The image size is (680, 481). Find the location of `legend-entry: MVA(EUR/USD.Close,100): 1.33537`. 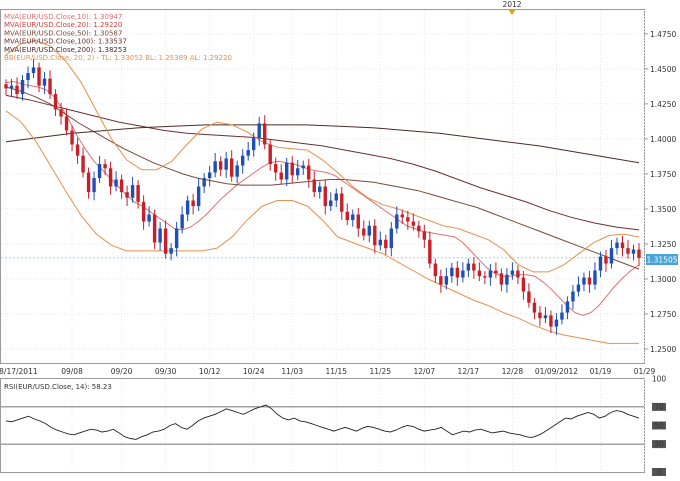

legend-entry: MVA(EUR/USD.Close,100): 1.33537 is located at coordinates (65, 42).